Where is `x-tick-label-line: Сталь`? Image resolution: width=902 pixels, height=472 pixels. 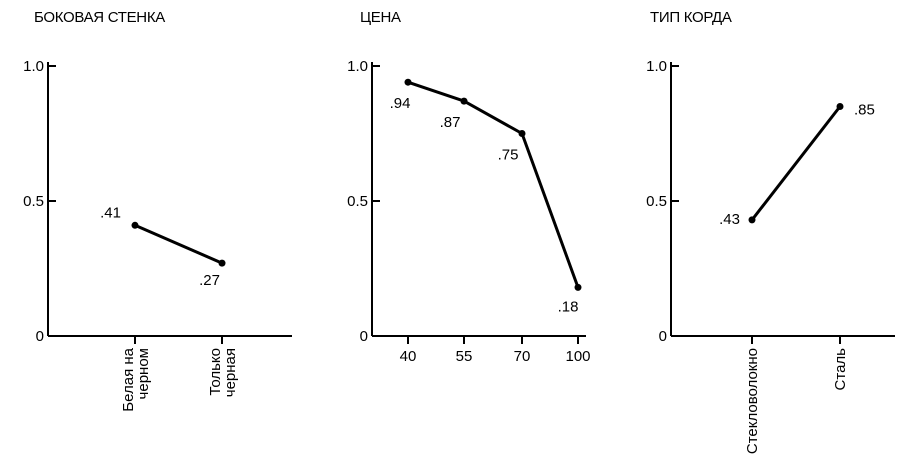
x-tick-label-line: Сталь is located at coordinates (840, 369).